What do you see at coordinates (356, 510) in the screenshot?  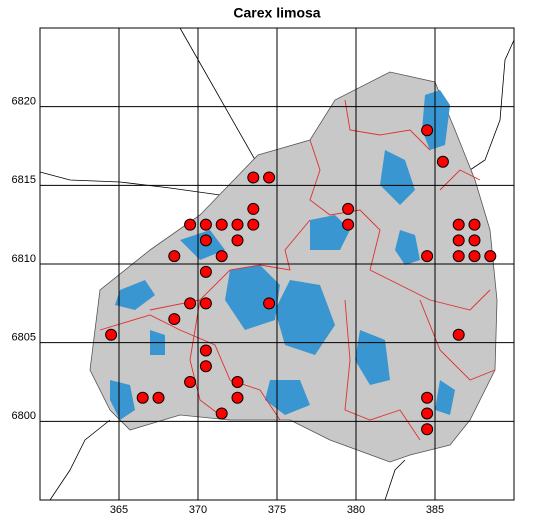 I see `x-tick-label: 380` at bounding box center [356, 510].